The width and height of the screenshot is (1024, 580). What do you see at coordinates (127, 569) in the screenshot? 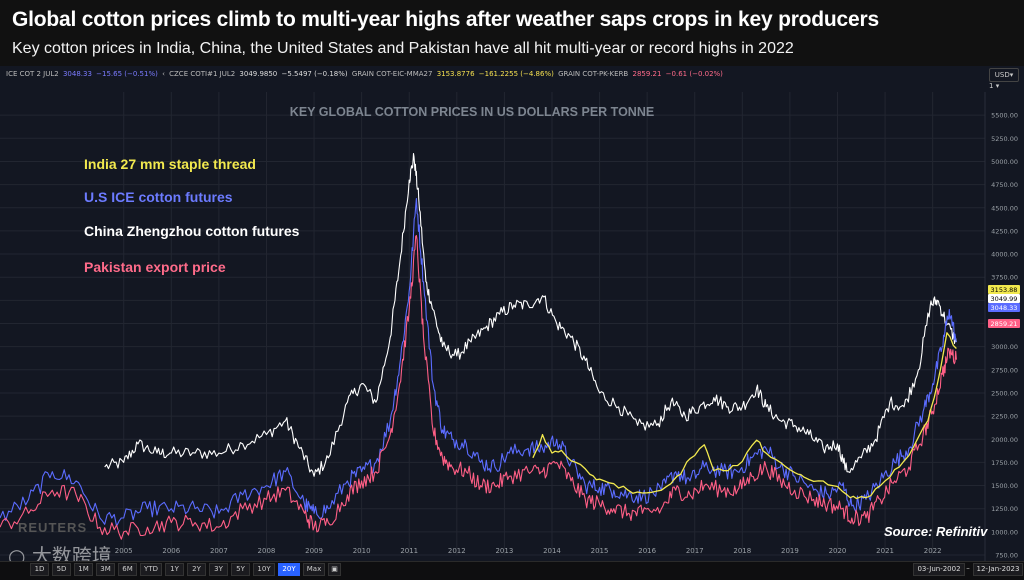
I see `range-button-6m: 6M` at bounding box center [127, 569].